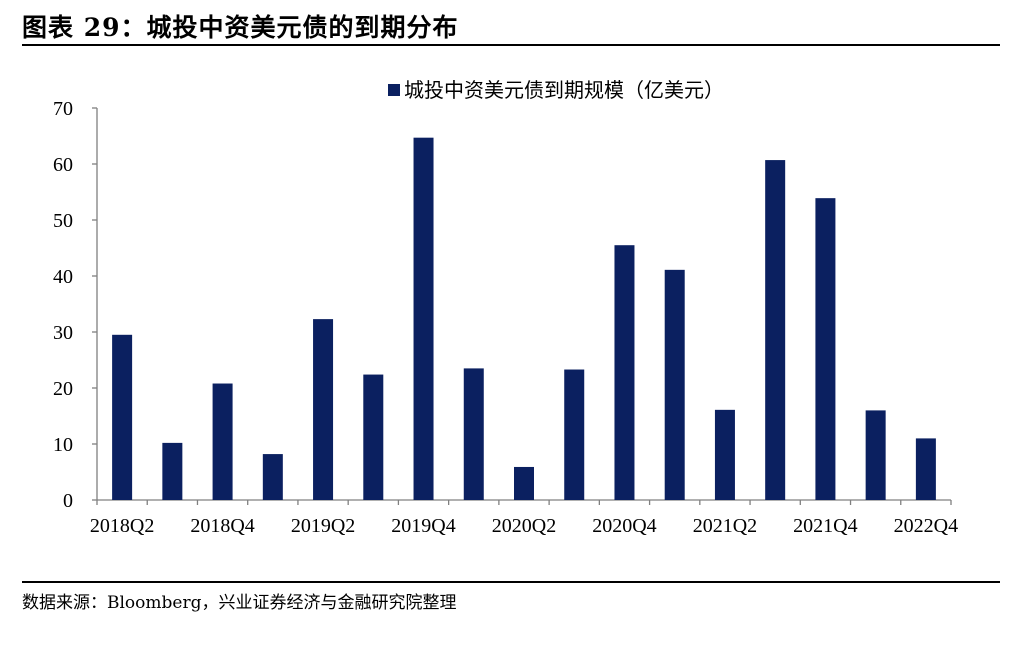  What do you see at coordinates (239, 603) in the screenshot?
I see `source-note: 数据来源：Bloomberg，兴业证券经济与金融研究院整理` at bounding box center [239, 603].